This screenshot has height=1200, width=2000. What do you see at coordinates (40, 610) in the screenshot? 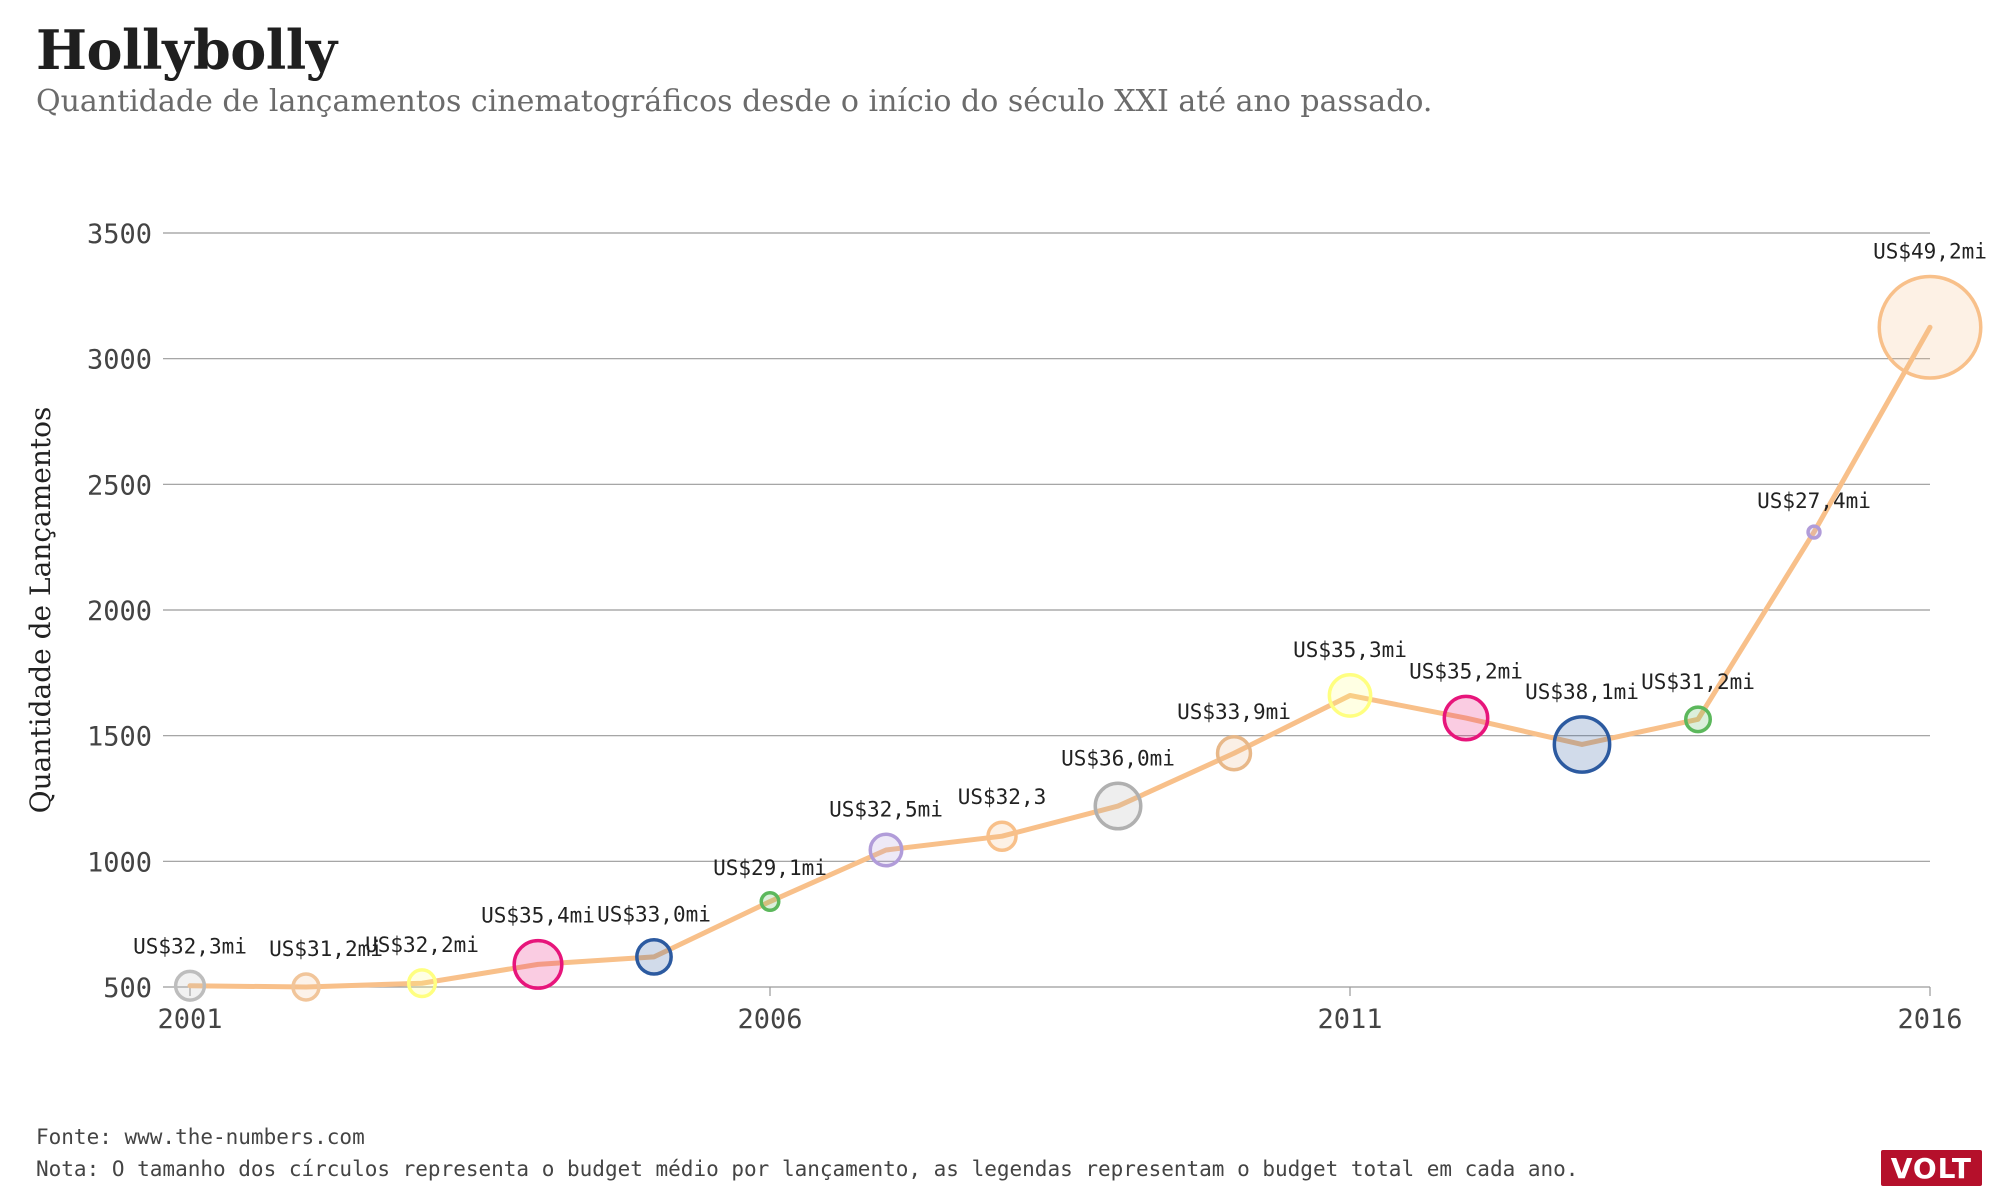
I see `y-axis-label: Quantidade de Lançamentos` at bounding box center [40, 610].